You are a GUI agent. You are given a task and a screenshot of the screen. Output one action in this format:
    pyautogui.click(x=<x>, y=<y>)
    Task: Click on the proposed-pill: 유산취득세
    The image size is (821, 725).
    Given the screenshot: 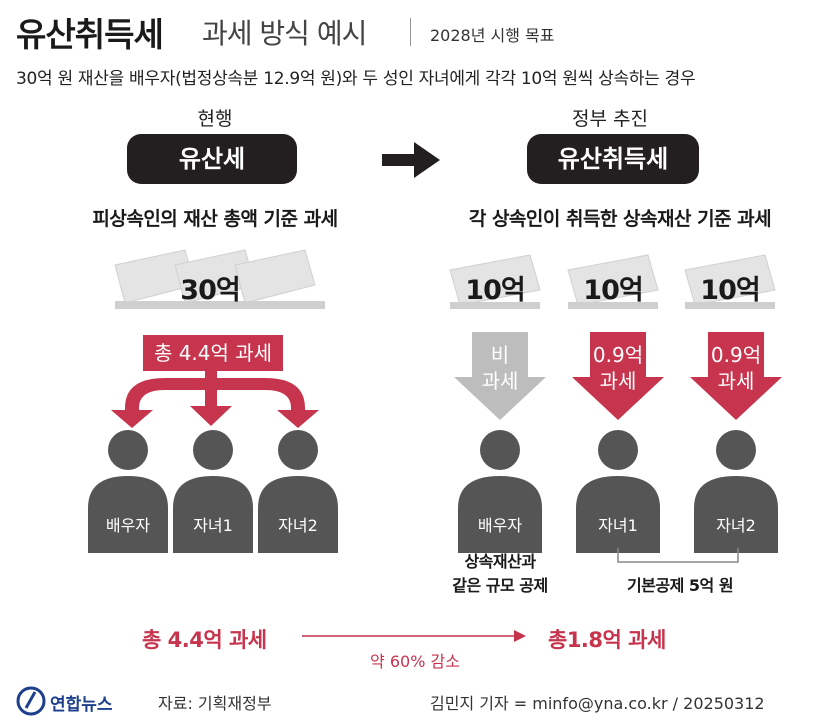 What is the action you would take?
    pyautogui.click(x=613, y=159)
    